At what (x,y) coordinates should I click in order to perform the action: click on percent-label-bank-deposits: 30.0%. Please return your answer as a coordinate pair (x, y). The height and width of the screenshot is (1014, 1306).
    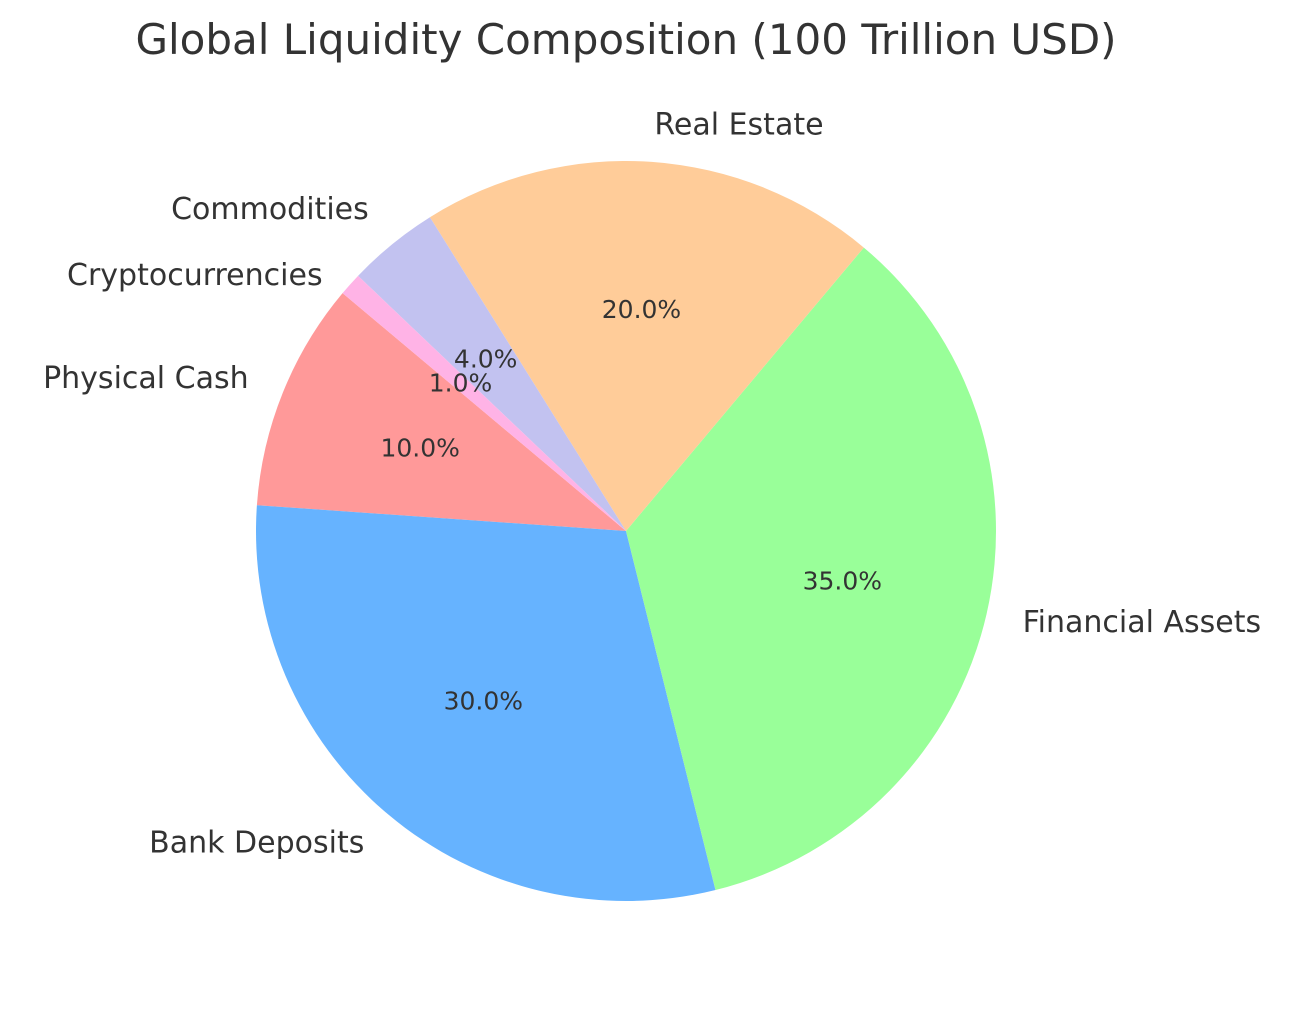
    Looking at the image, I should click on (483, 701).